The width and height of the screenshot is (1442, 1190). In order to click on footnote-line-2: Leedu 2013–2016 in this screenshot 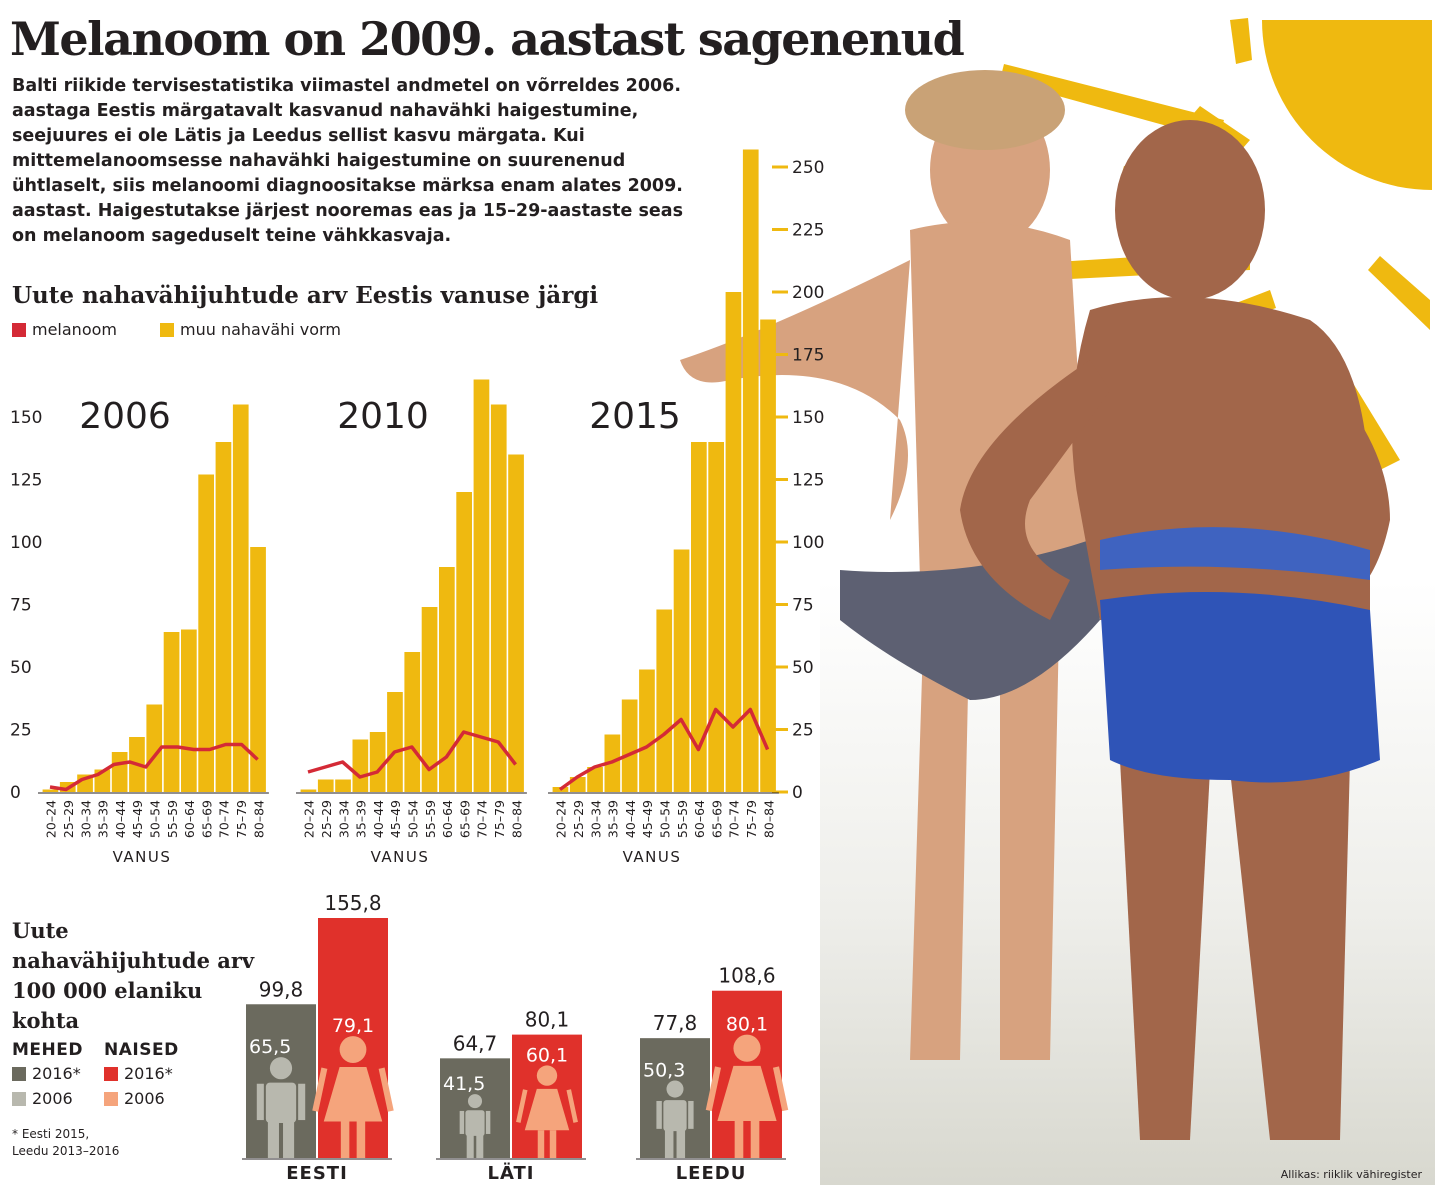, I will do `click(66, 1151)`.